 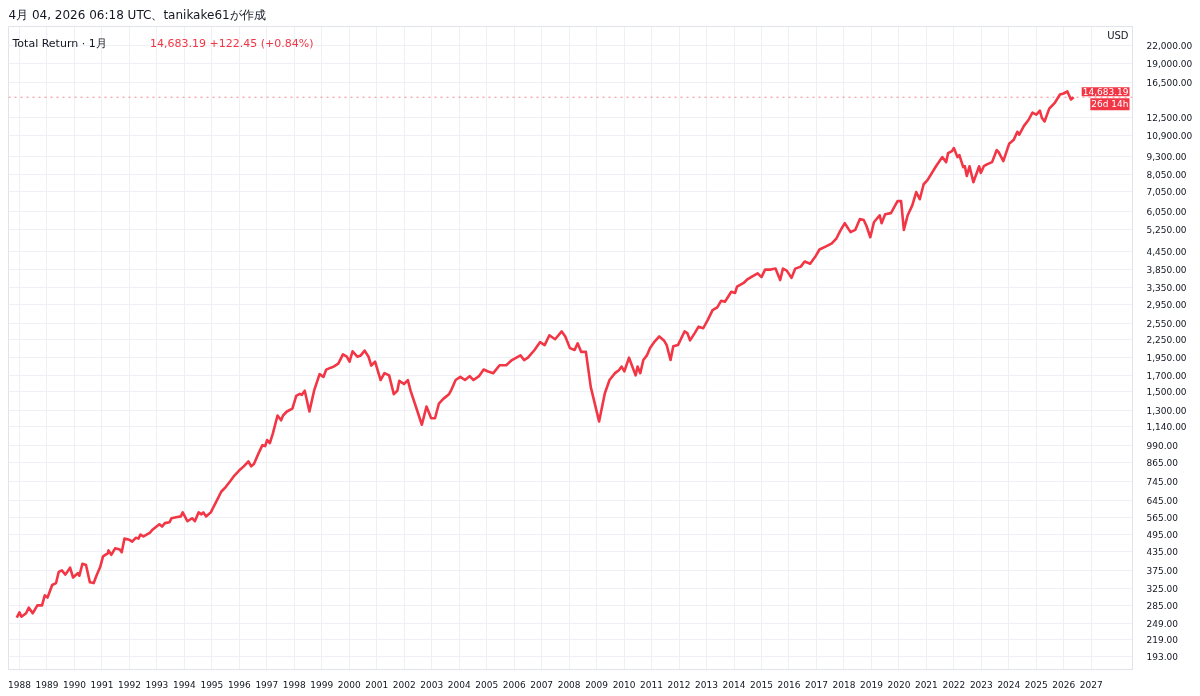 I want to click on y-tick-label: 5,250.00, so click(x=1166, y=230).